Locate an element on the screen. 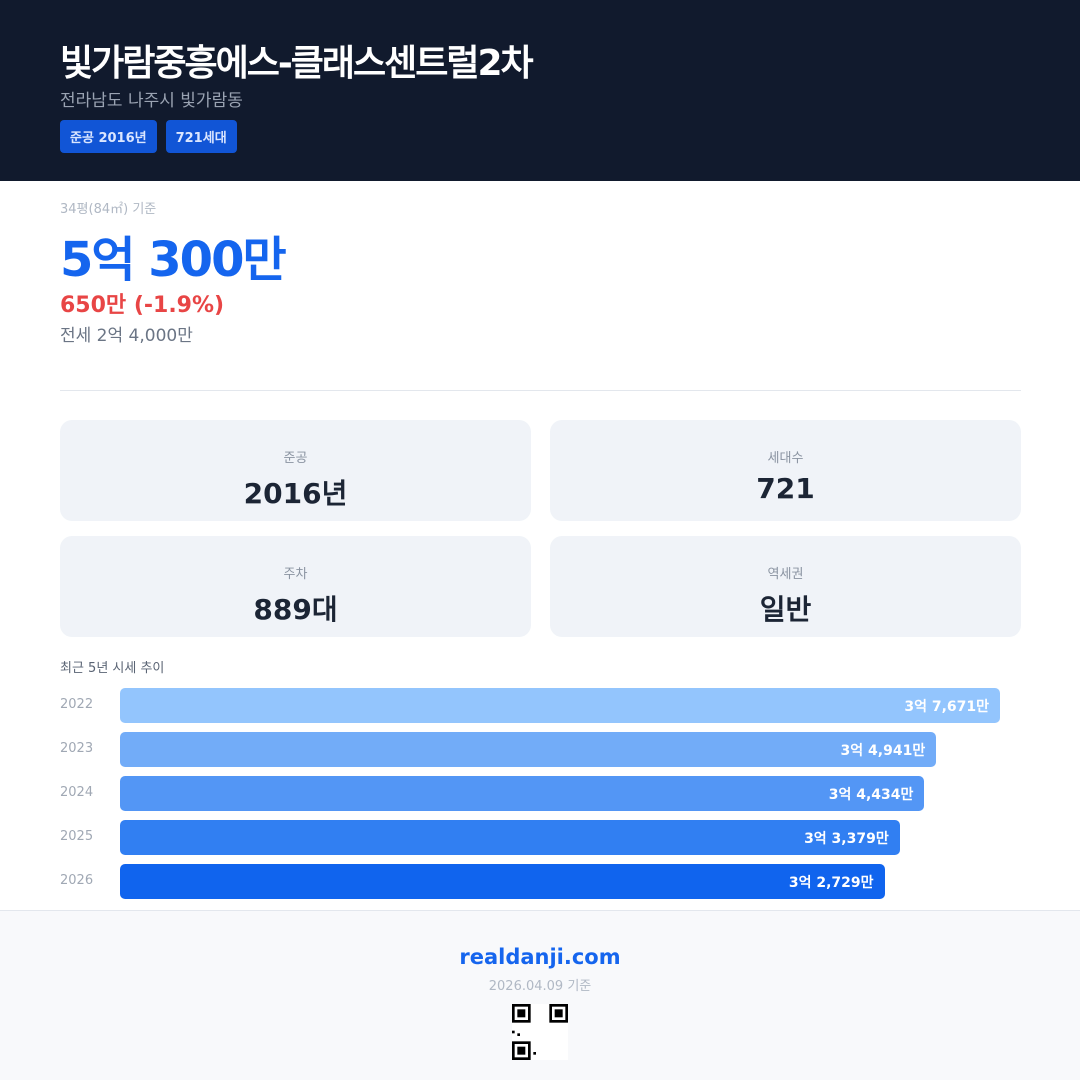  card-value: 일반 is located at coordinates (785, 609).